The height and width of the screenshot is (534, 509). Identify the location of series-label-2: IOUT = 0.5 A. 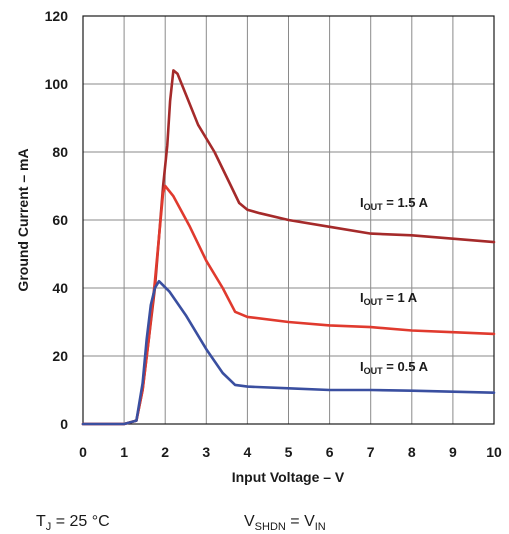
(394, 367).